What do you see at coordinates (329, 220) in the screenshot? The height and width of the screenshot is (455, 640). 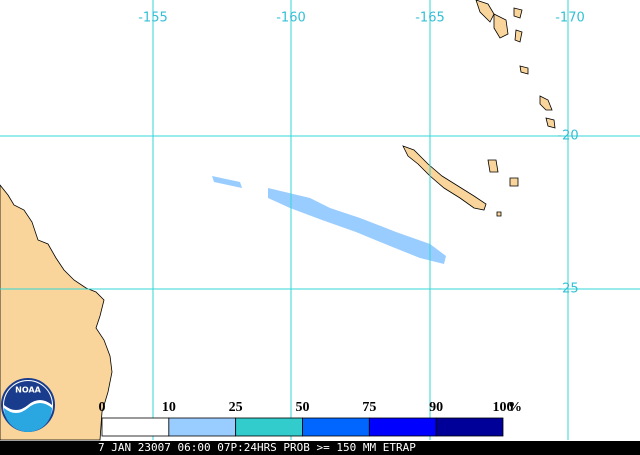 I see `probability-swath` at bounding box center [329, 220].